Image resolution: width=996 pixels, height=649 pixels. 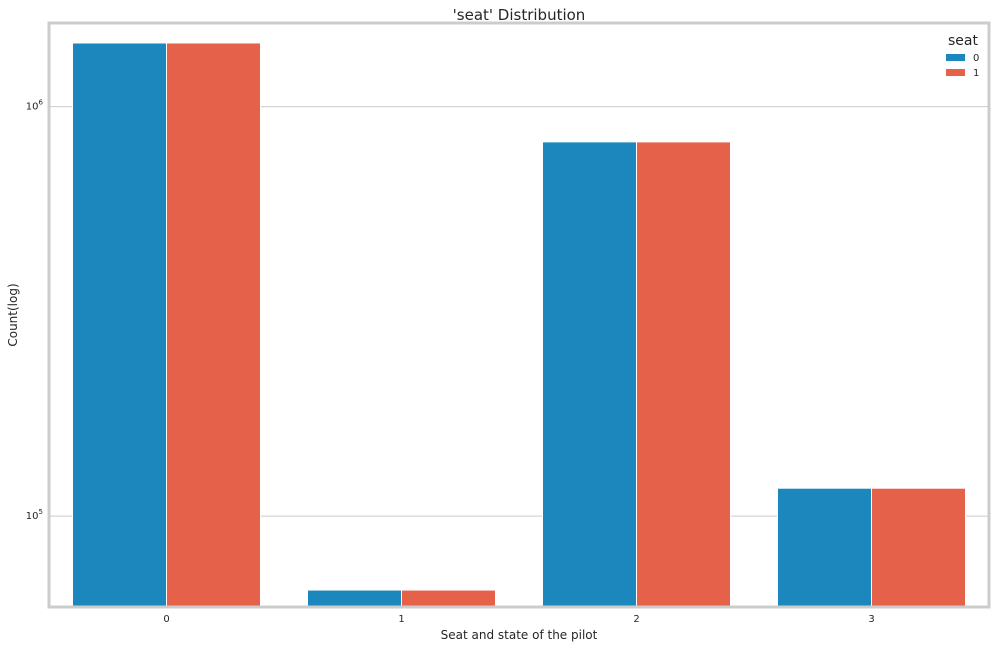 What do you see at coordinates (976, 58) in the screenshot?
I see `legend-entry: 0` at bounding box center [976, 58].